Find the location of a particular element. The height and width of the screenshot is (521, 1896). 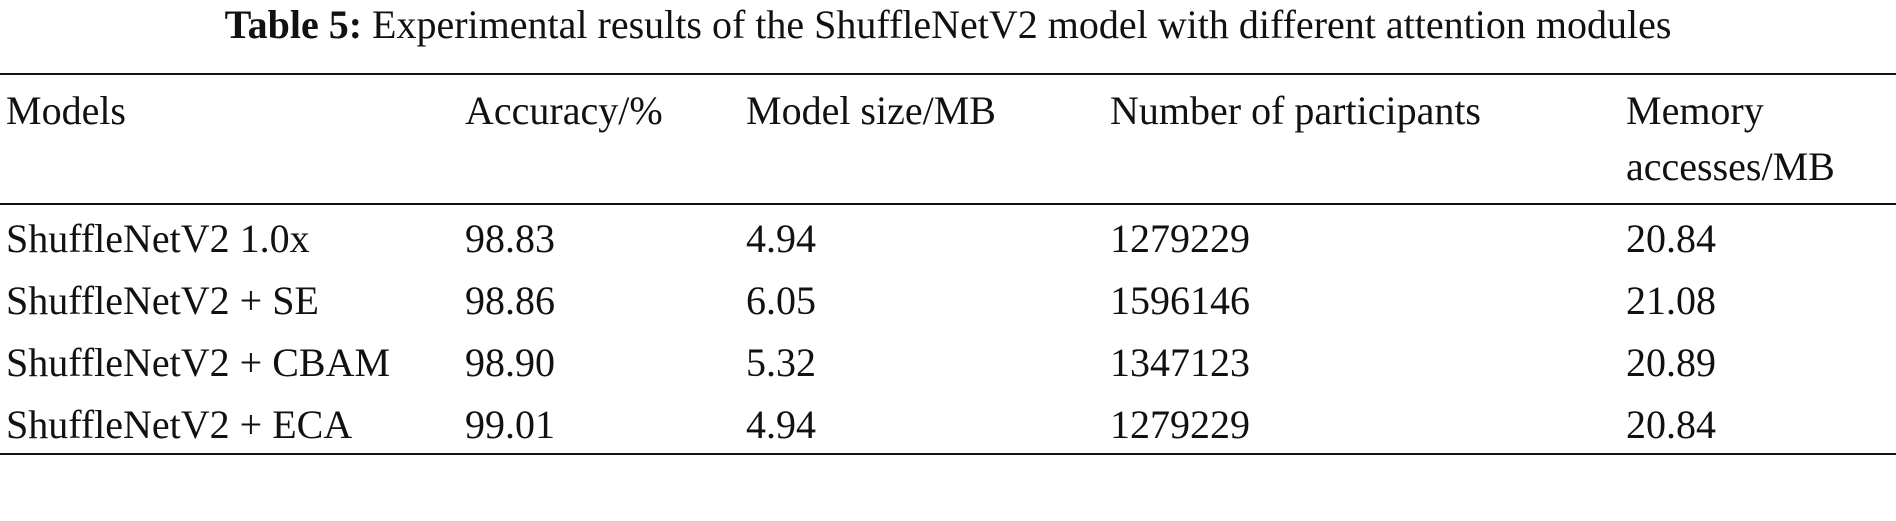

table-cell: 6.05 is located at coordinates (781, 300).